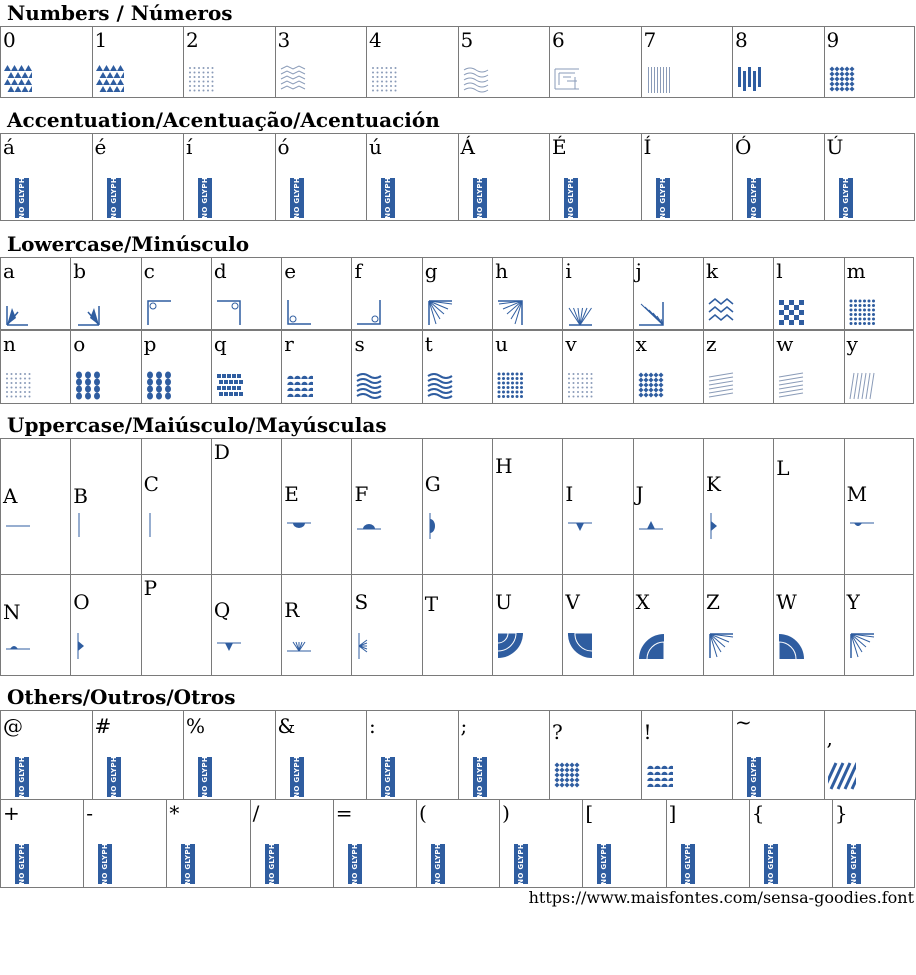  What do you see at coordinates (660, 778) in the screenshot?
I see `scales-pattern-icon` at bounding box center [660, 778].